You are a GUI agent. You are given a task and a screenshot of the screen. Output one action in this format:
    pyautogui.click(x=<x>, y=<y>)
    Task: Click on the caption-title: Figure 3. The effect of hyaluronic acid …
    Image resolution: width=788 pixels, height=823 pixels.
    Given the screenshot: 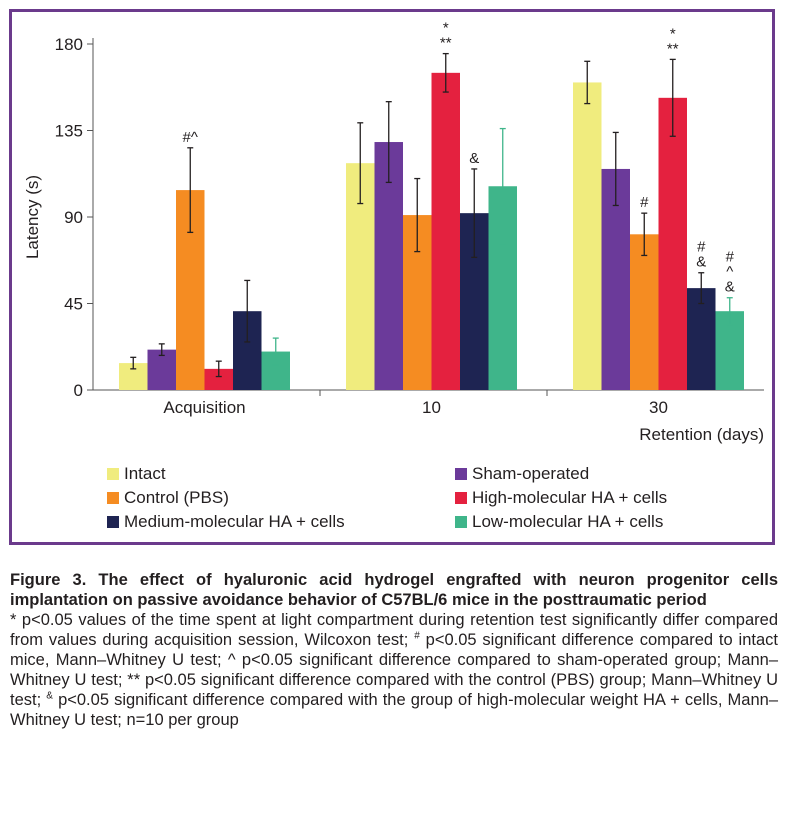 What is the action you would take?
    pyautogui.click(x=394, y=590)
    